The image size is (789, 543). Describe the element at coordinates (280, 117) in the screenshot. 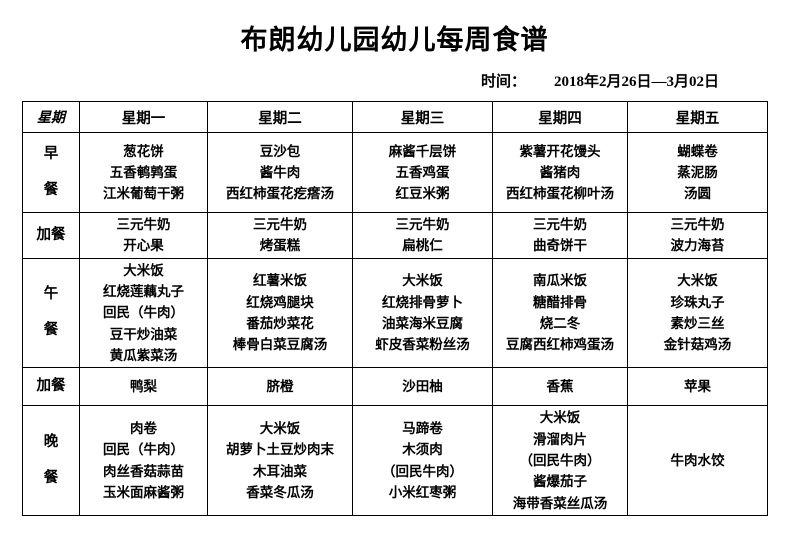

I see `day-header-tuesday: 星期二` at that location.